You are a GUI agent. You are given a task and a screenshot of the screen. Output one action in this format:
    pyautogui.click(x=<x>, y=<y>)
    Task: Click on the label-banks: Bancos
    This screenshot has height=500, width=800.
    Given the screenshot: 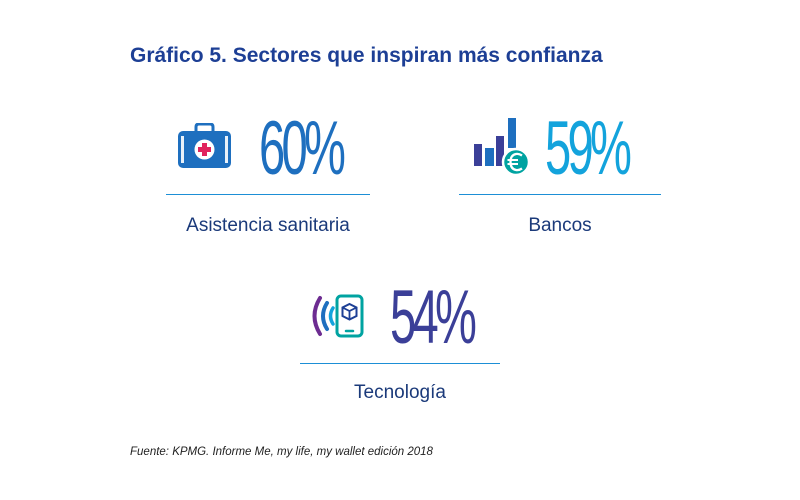 What is the action you would take?
    pyautogui.click(x=560, y=225)
    